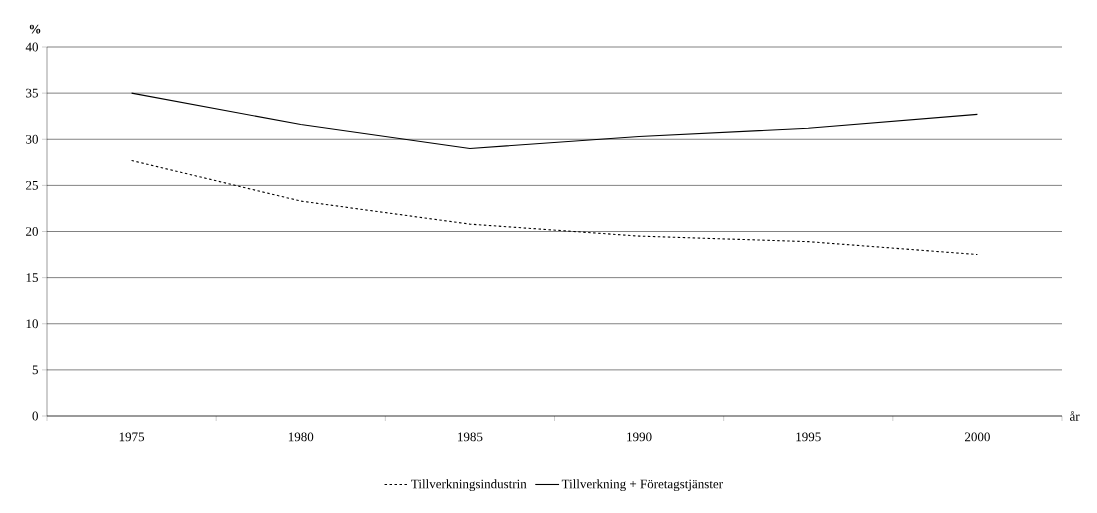 This screenshot has height=513, width=1097. Describe the element at coordinates (639, 437) in the screenshot. I see `x-tick-label: 1990` at that location.